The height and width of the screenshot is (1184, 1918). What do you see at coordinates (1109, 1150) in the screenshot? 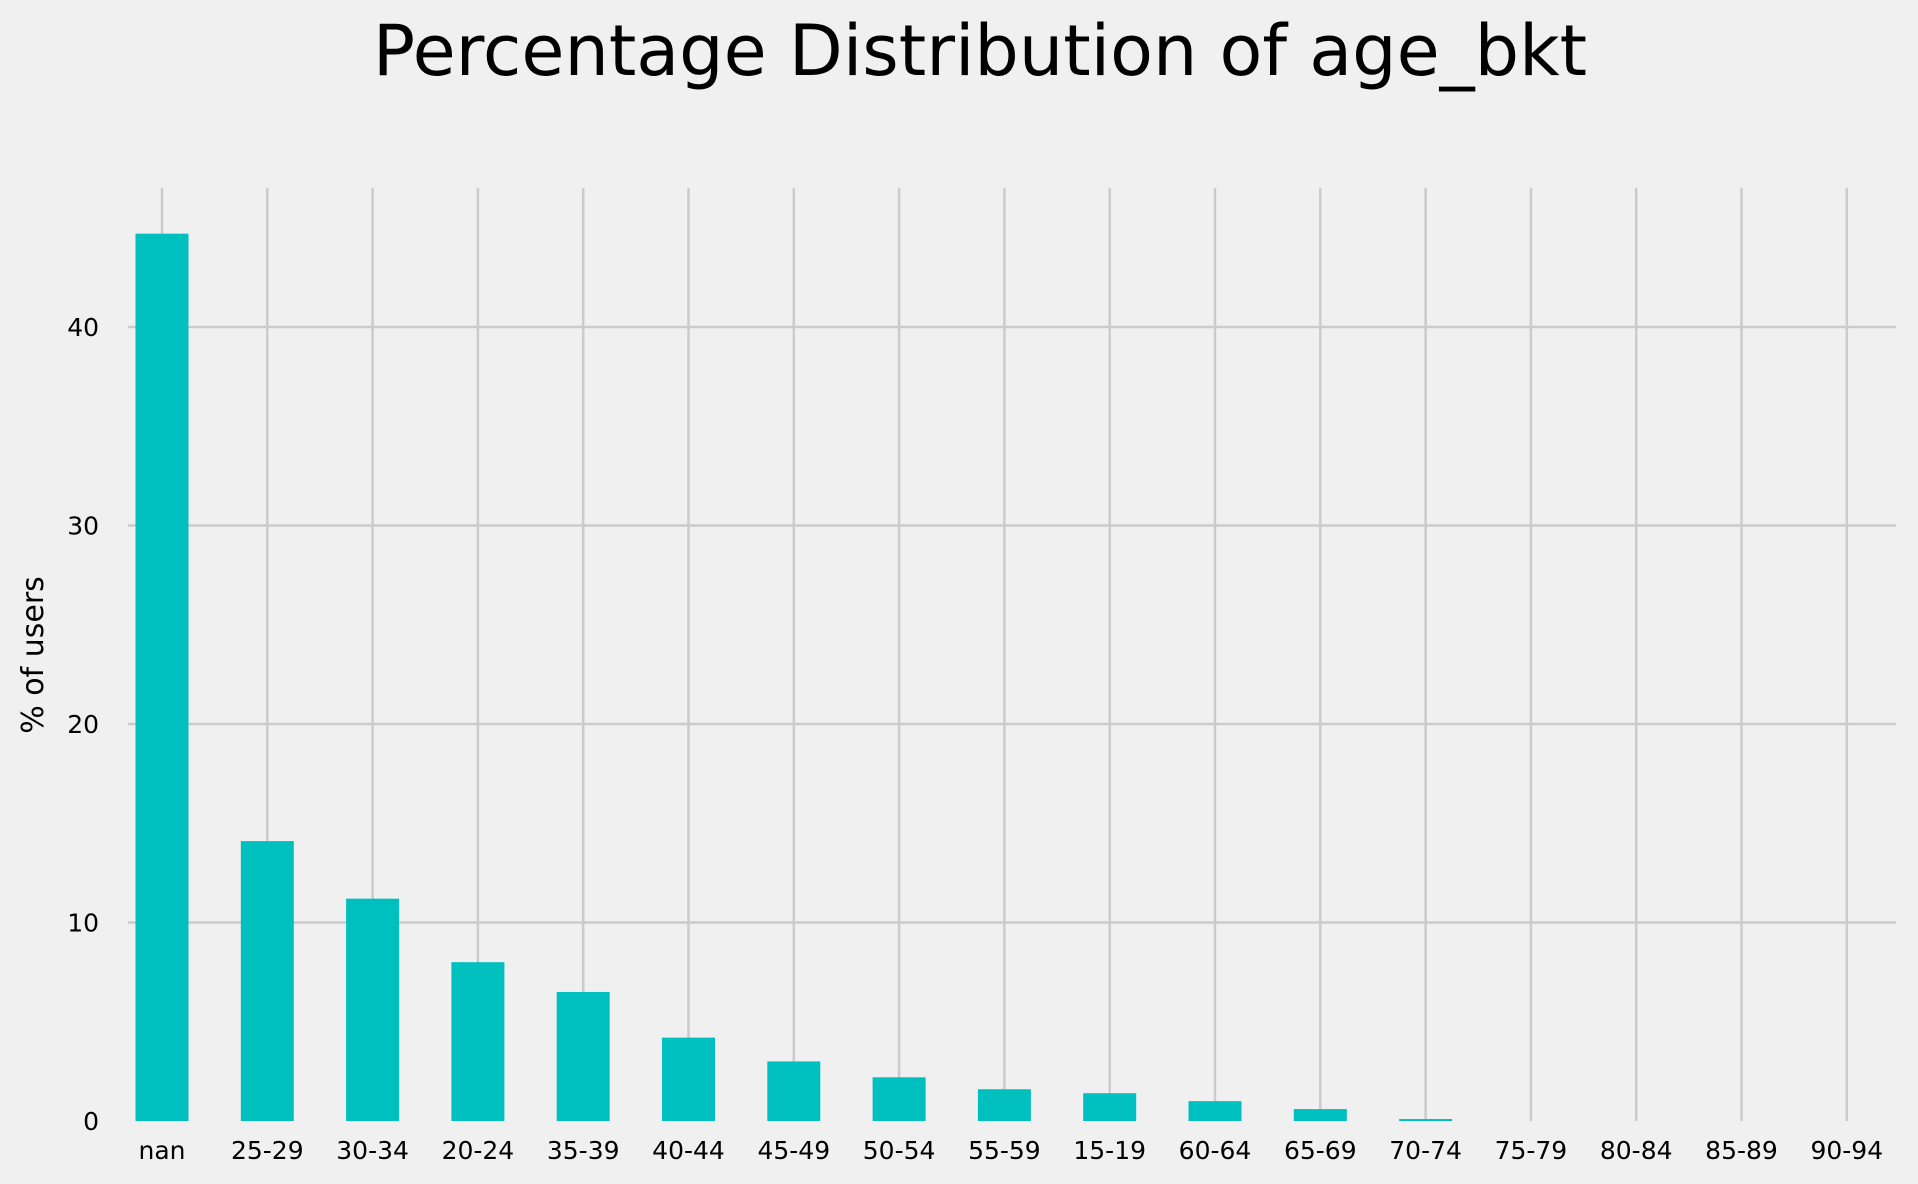
I see `x-tick-label: 15-19` at bounding box center [1109, 1150].